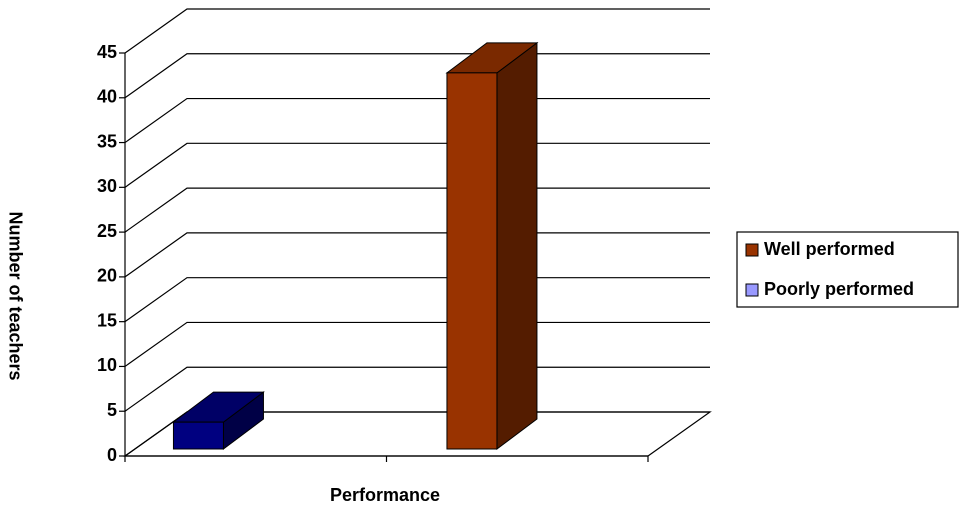  Describe the element at coordinates (107, 97) in the screenshot. I see `y-tick-label: 40` at that location.